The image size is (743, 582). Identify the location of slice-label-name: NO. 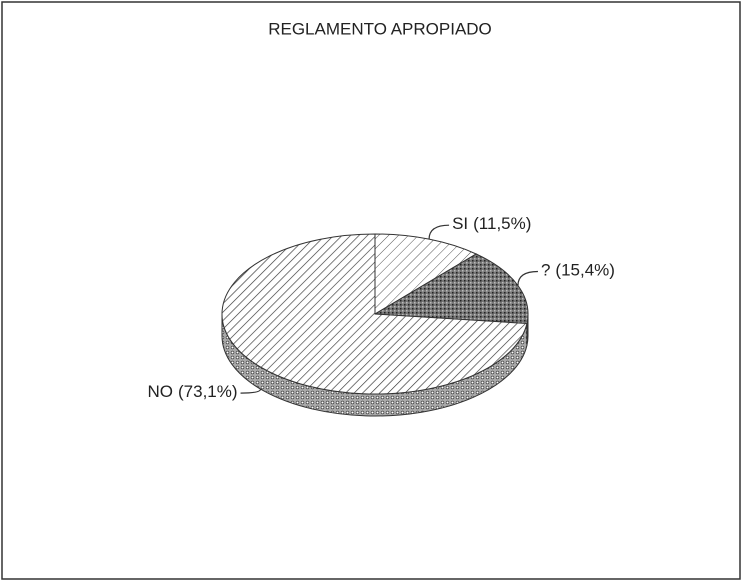
(161, 392).